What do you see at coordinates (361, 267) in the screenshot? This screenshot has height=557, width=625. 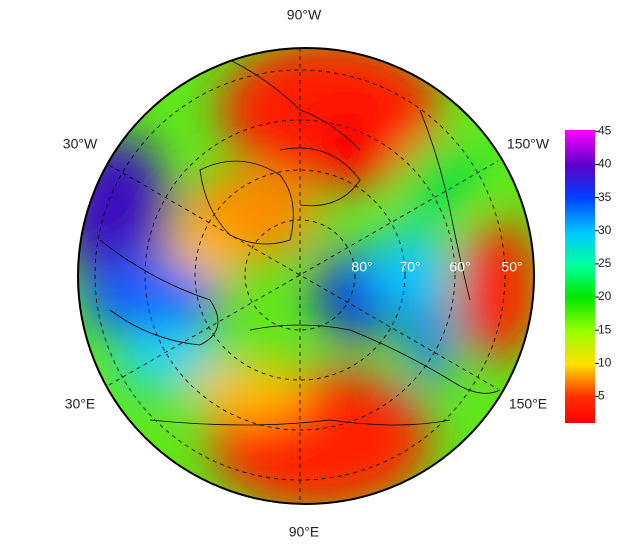 I see `lat-label: 80°` at bounding box center [361, 267].